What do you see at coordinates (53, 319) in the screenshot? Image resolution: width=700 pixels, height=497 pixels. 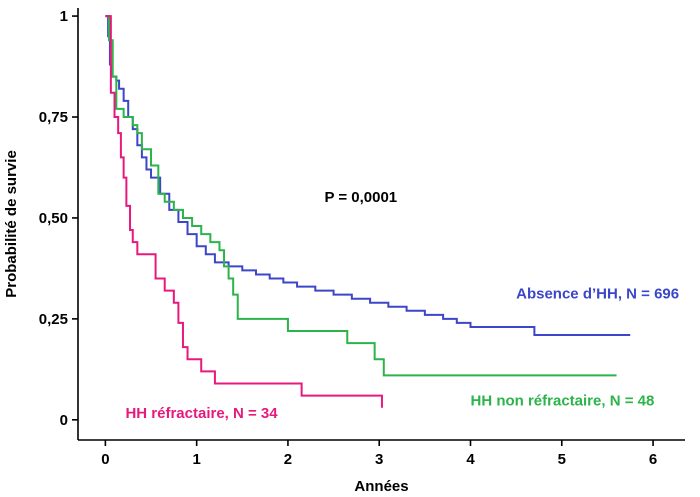 I see `y-tick-label-1: 0,25` at bounding box center [53, 319].